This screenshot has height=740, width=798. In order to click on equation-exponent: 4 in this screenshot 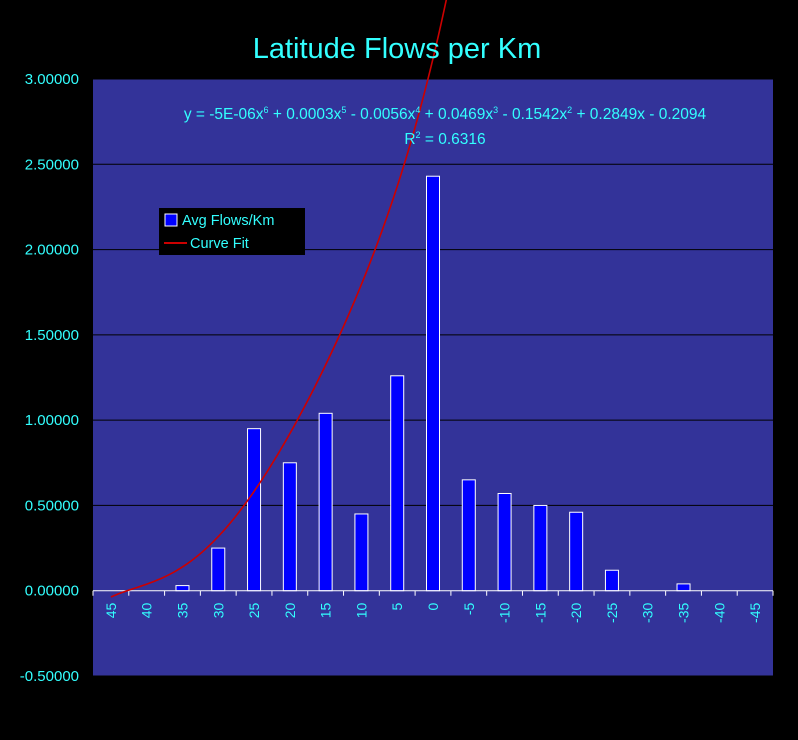, I will do `click(417, 110)`.